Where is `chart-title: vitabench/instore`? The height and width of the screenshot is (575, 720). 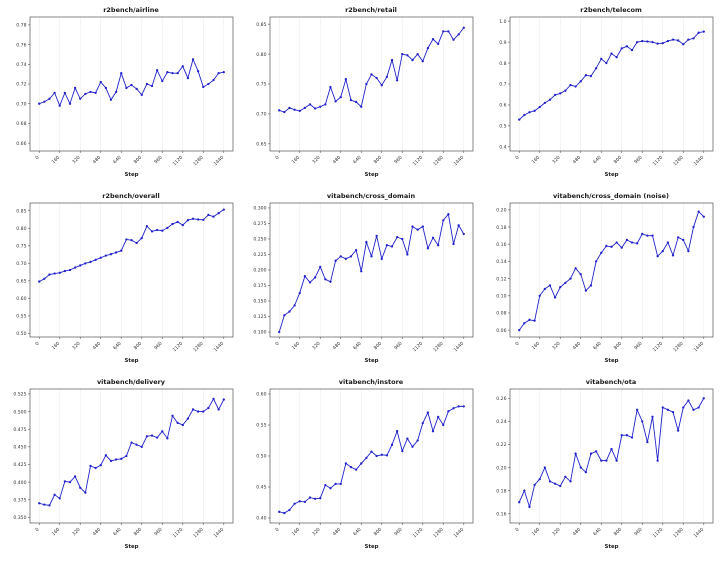
chart-title: vitabench/instore is located at coordinates (371, 382).